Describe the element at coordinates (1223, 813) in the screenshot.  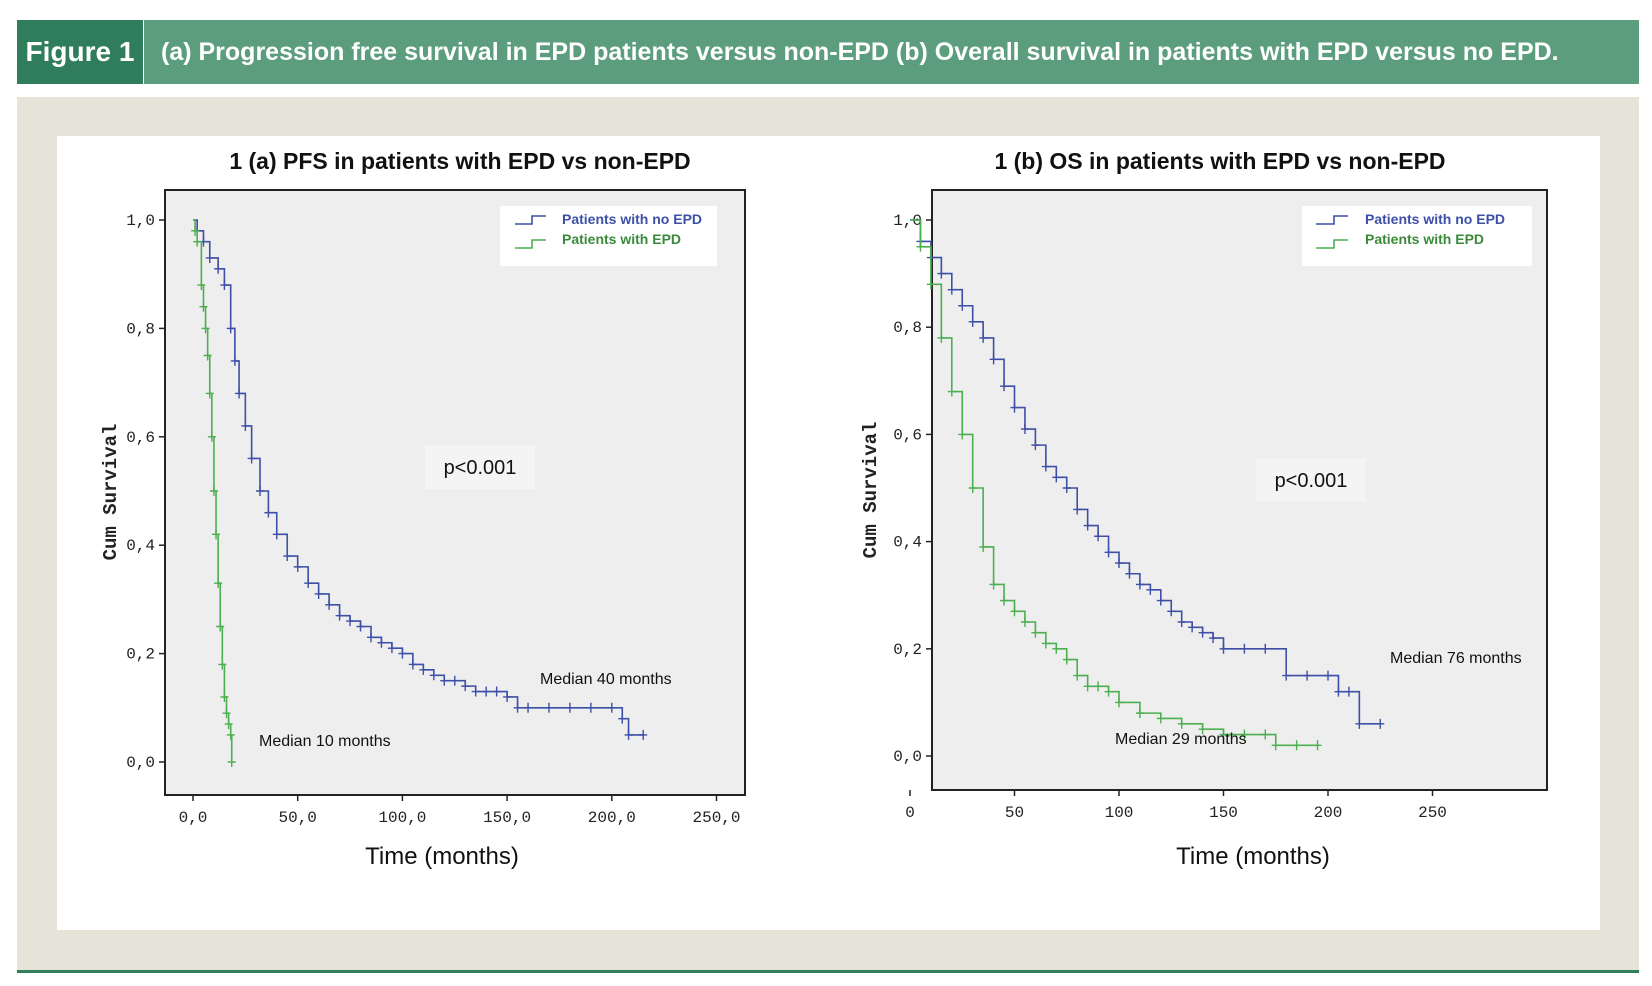
I see `x-tick-label: 150` at that location.